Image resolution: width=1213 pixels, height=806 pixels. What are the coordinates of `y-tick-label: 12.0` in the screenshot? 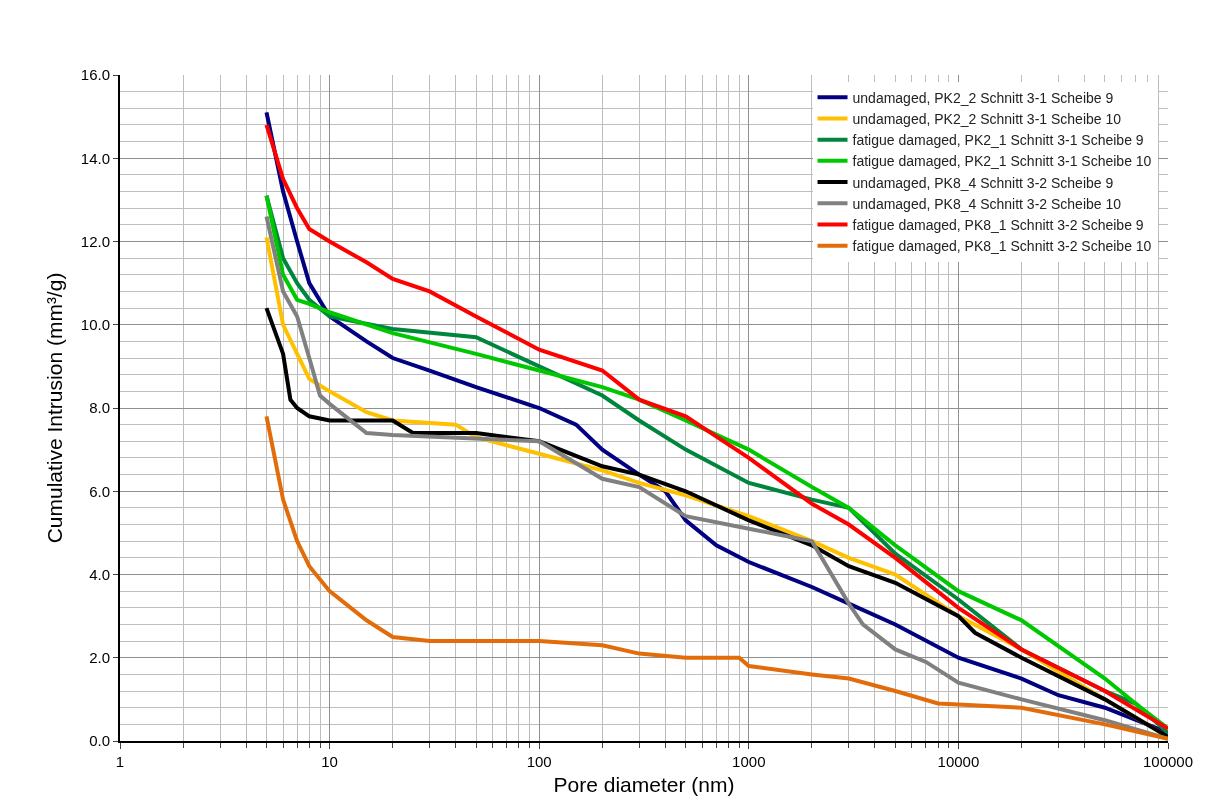 It's located at (95, 241).